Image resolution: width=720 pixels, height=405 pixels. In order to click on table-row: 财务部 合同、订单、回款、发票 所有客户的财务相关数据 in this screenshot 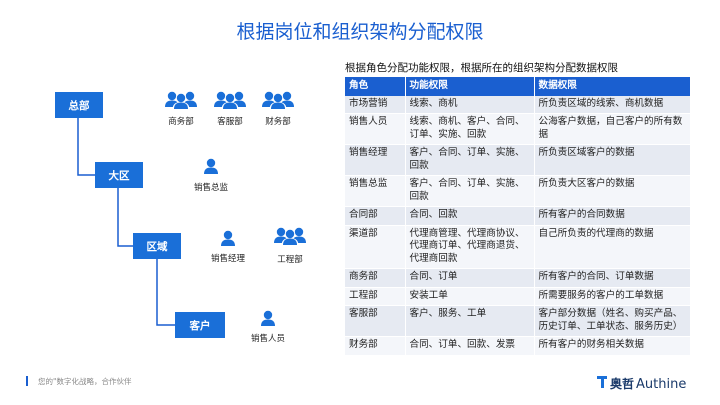, I will do `click(518, 346)`.